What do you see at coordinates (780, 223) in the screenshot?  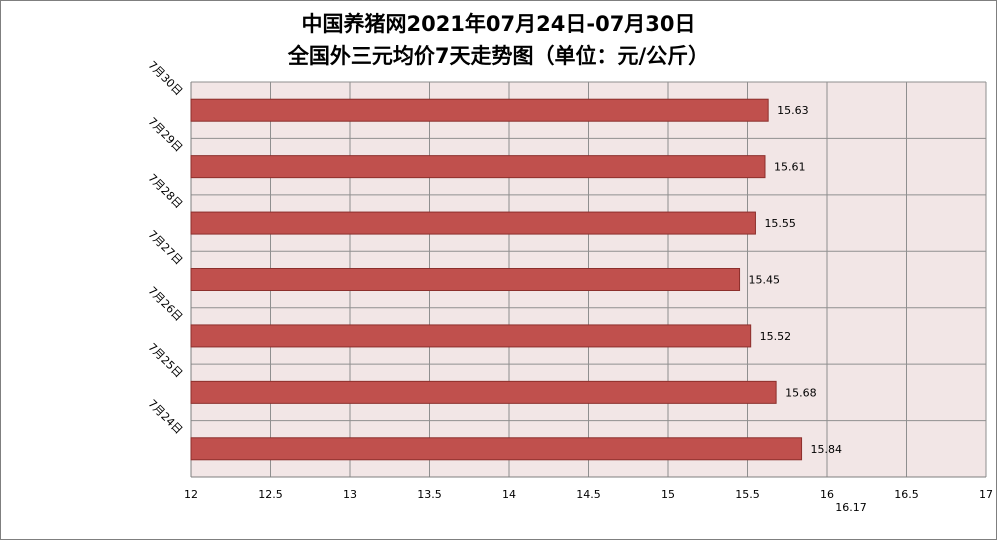 I see `bar-value-label: 15.55` at bounding box center [780, 223].